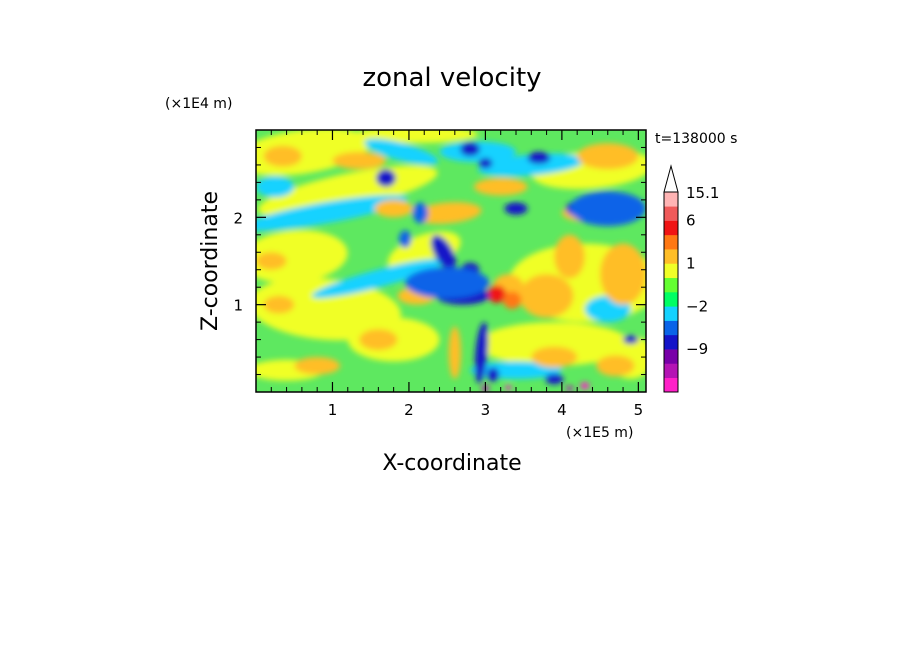  What do you see at coordinates (697, 349) in the screenshot?
I see `colorbar-label: −9` at bounding box center [697, 349].